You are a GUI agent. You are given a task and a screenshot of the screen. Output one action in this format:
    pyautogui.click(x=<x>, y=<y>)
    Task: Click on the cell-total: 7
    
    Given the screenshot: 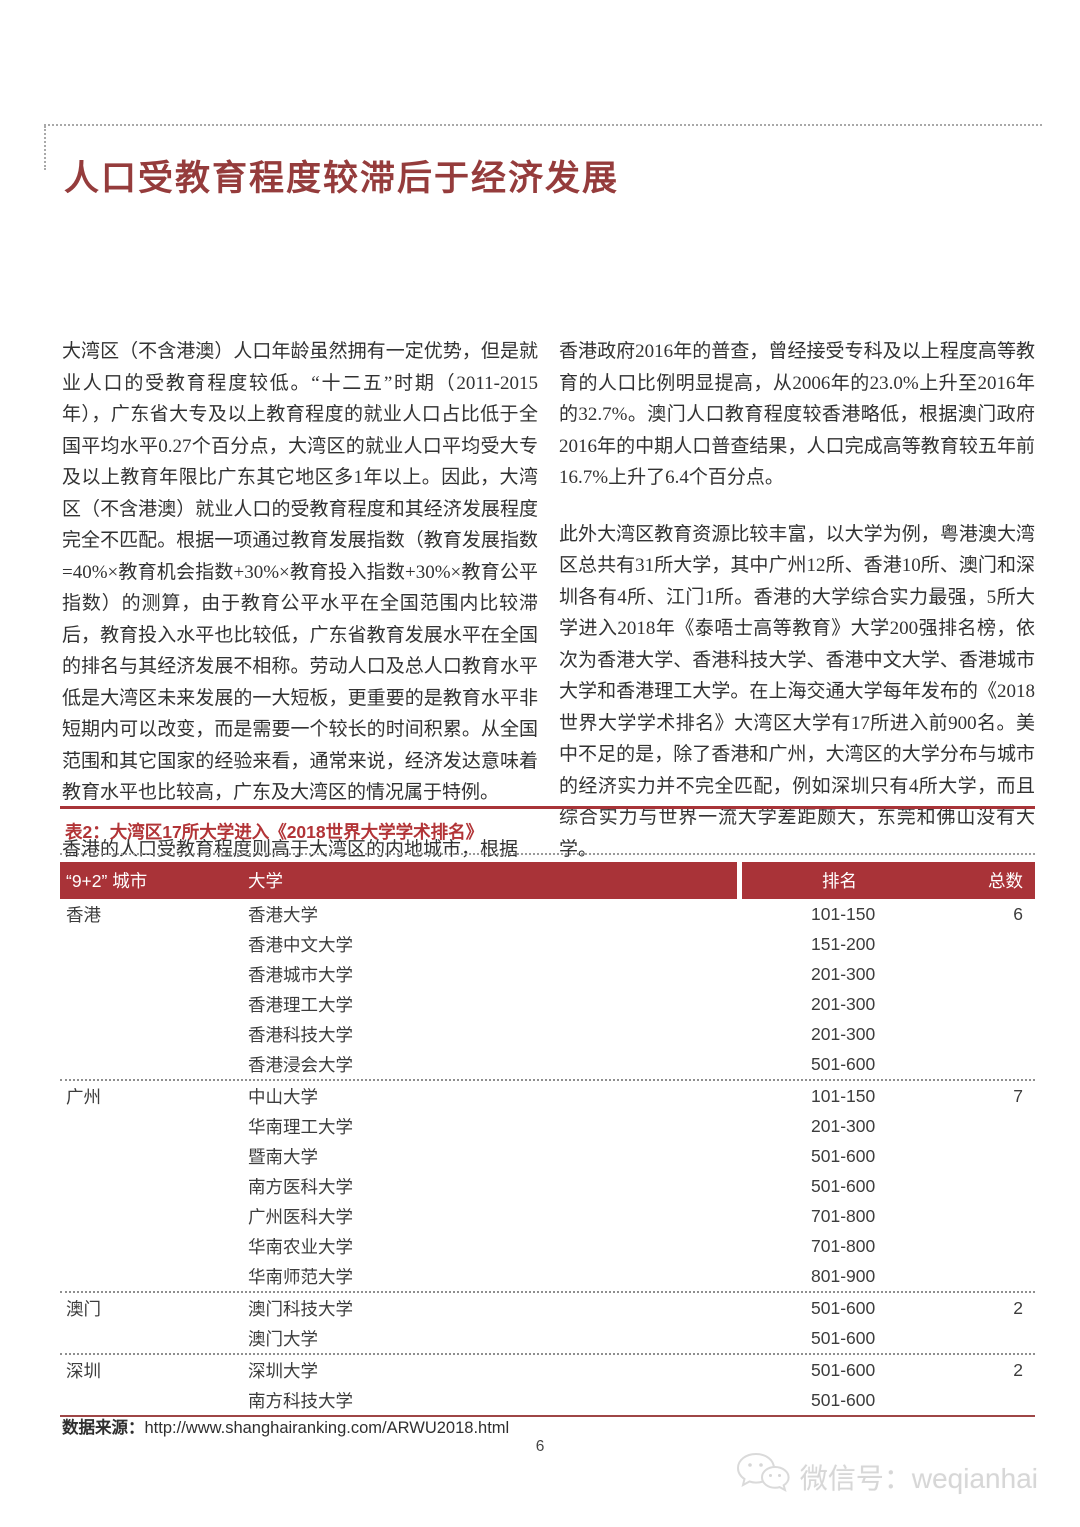 What is the action you would take?
    pyautogui.click(x=1018, y=1095)
    